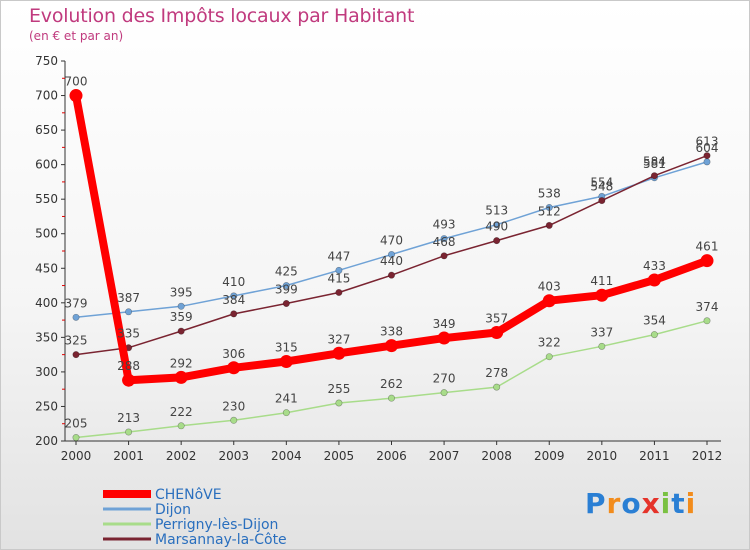 This screenshot has width=750, height=550. What do you see at coordinates (549, 193) in the screenshot?
I see `data-label: 538` at bounding box center [549, 193].